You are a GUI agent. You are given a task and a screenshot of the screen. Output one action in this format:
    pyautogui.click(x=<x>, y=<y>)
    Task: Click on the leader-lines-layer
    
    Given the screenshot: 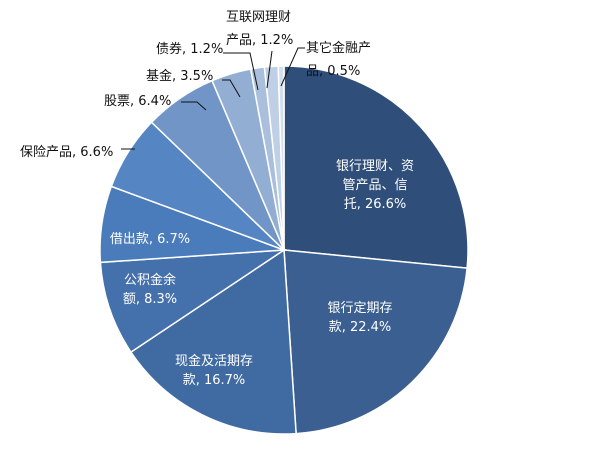 What is the action you would take?
    pyautogui.click(x=213, y=98)
    